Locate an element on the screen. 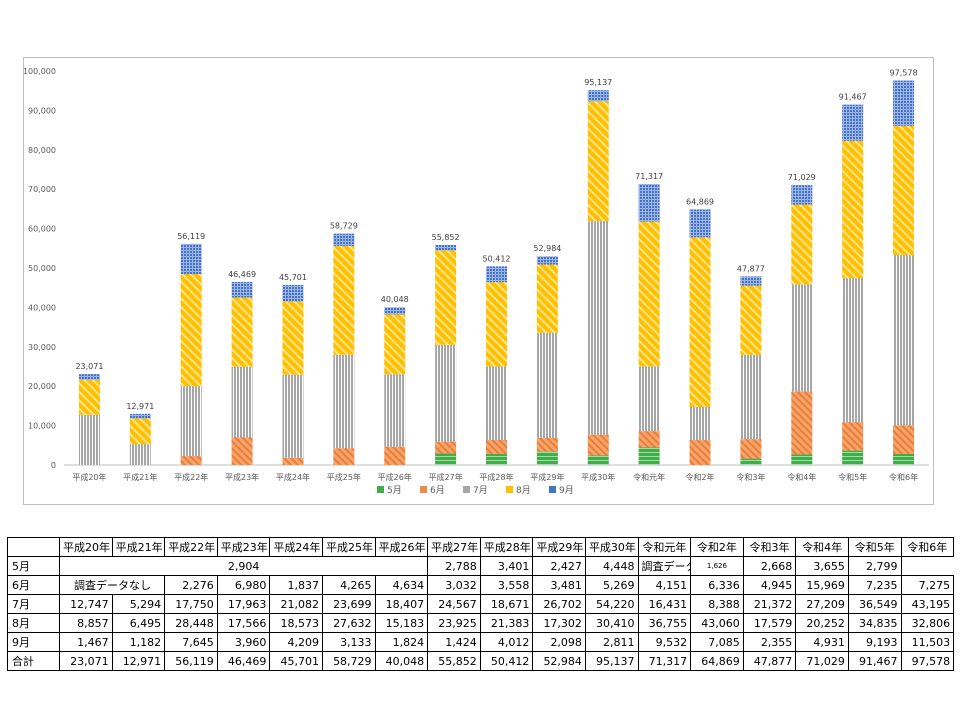 The image size is (960, 720). table-header-cell: 平成25年 is located at coordinates (348, 547).